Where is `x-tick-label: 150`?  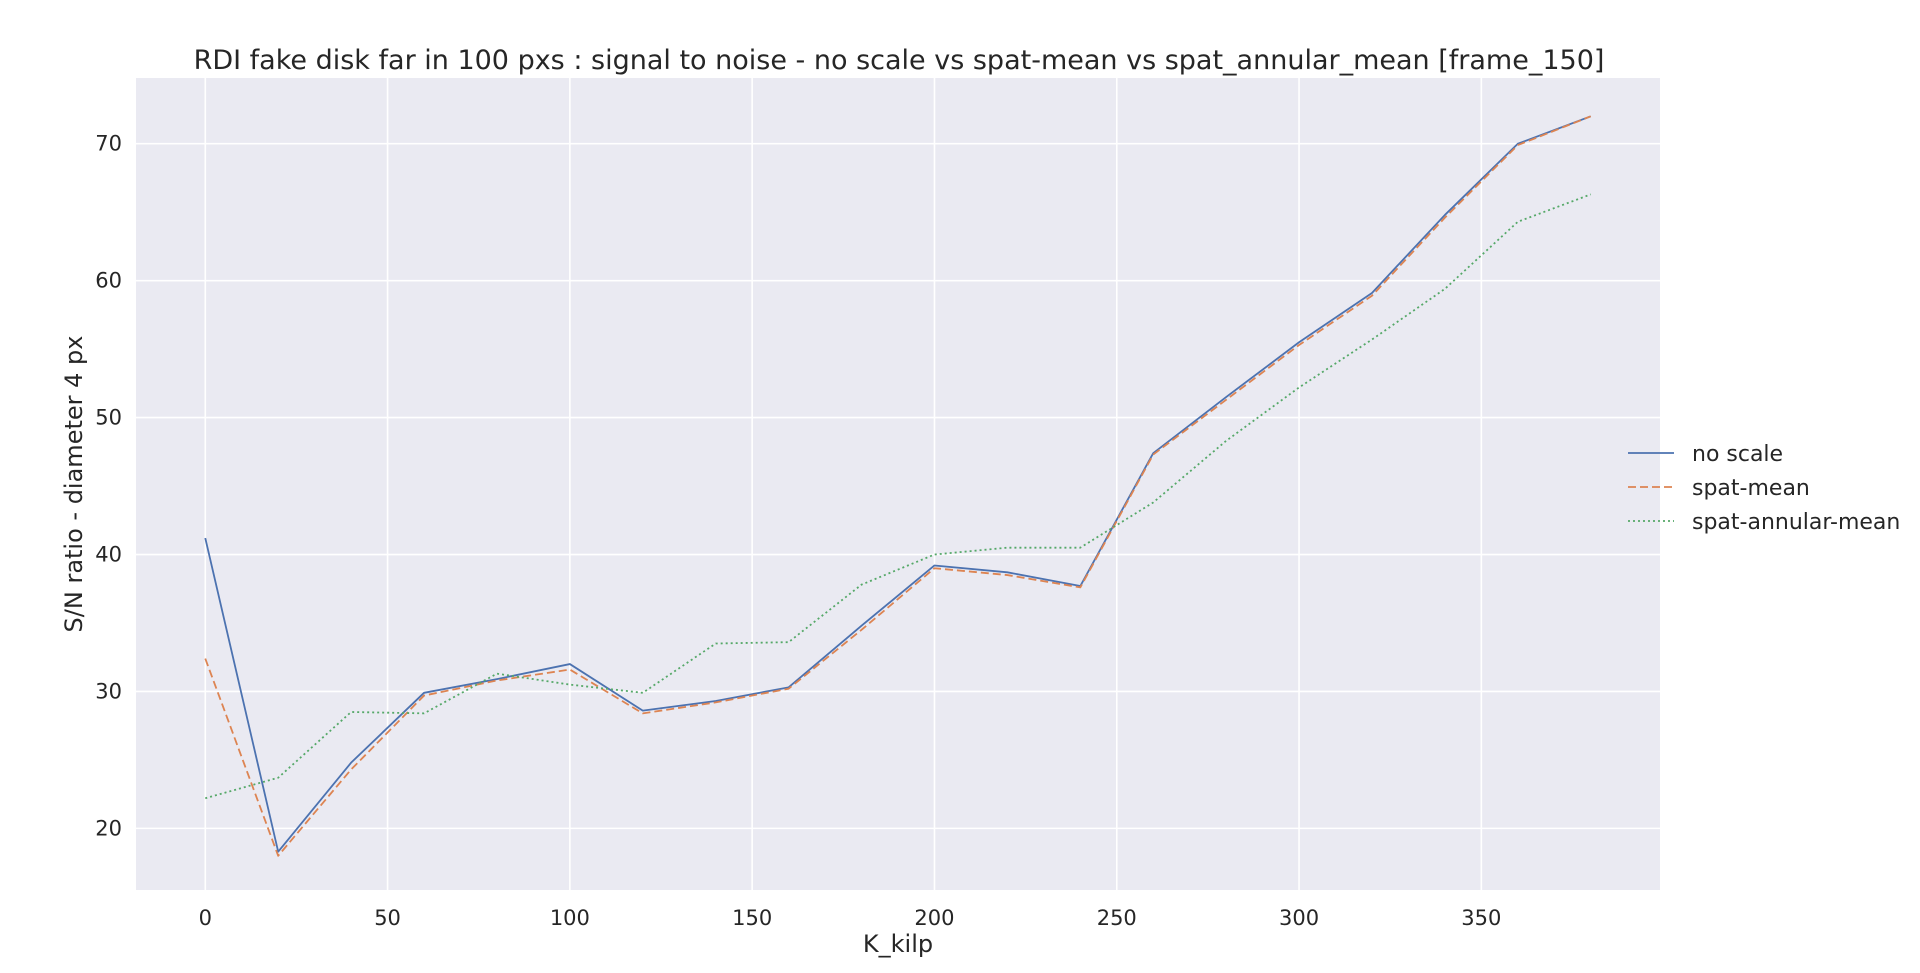 x-tick-label: 150 is located at coordinates (752, 918).